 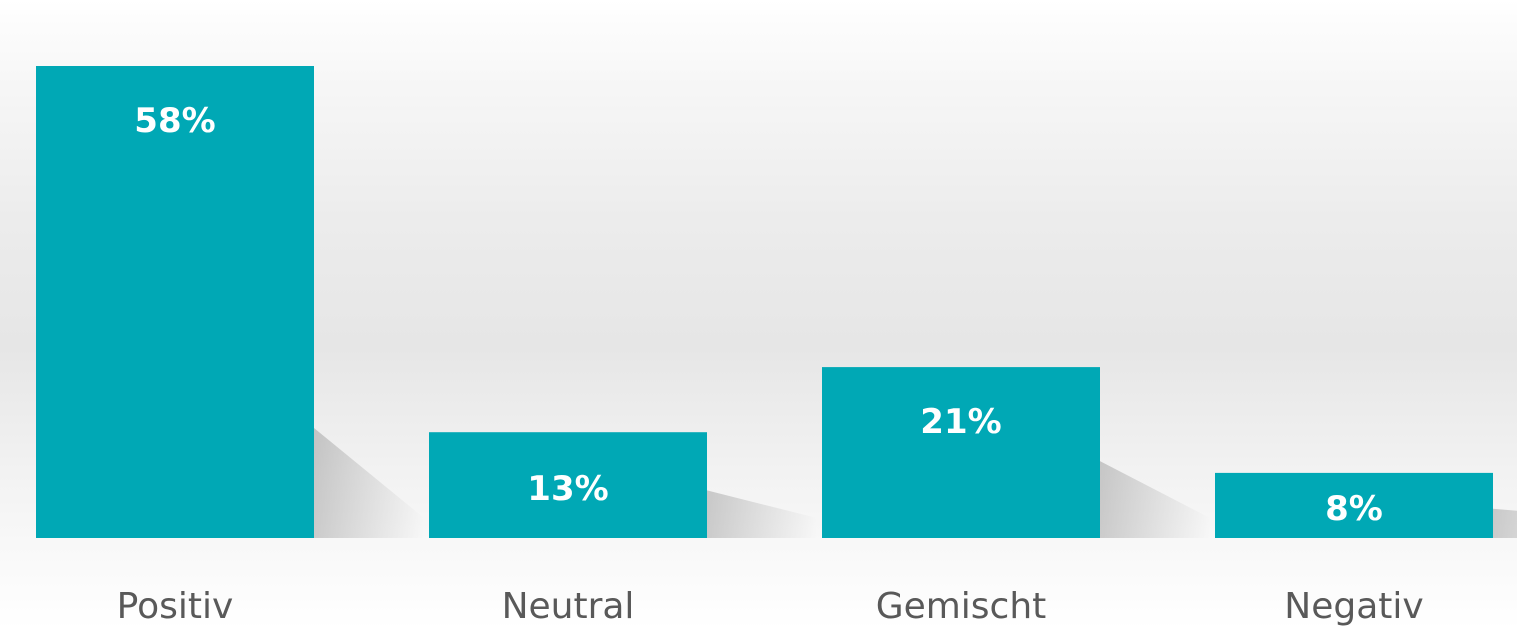 I want to click on data-label-neutral: 13%, so click(x=567, y=489).